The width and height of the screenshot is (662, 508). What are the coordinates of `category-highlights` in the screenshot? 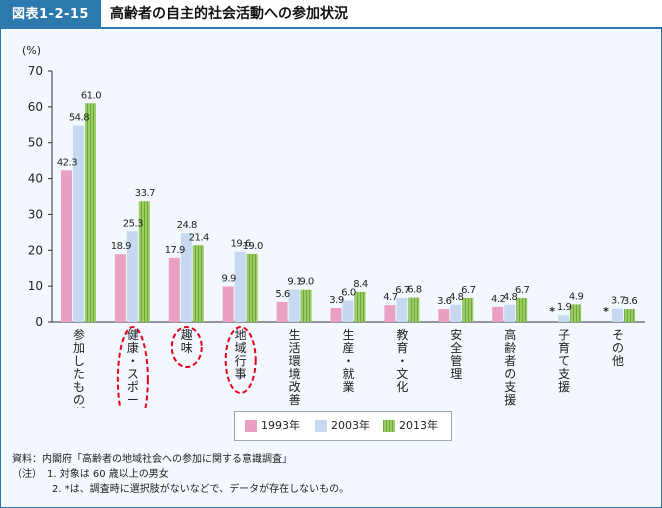 It's located at (186, 367).